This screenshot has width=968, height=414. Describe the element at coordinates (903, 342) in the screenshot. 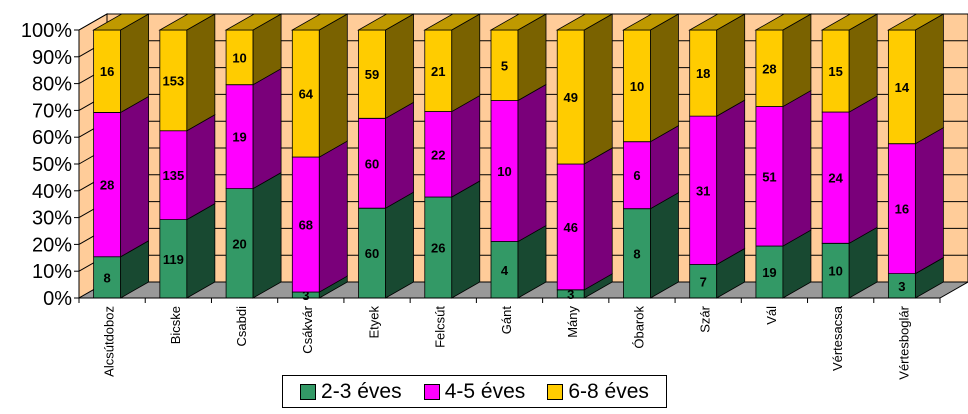

I see `x-tick-label: Vértesboglár` at that location.